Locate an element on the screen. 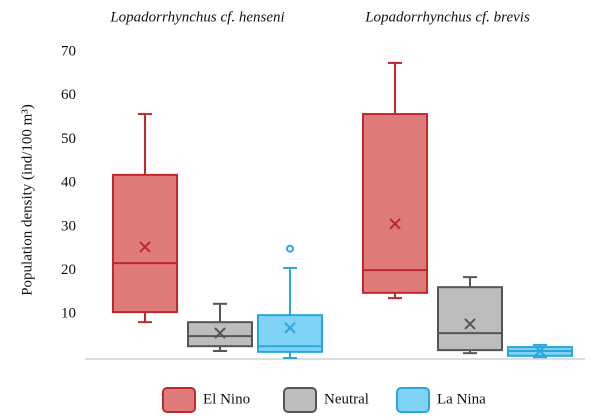 Image resolution: width=603 pixels, height=420 pixels. y-tick-label: 40 is located at coordinates (68, 183).